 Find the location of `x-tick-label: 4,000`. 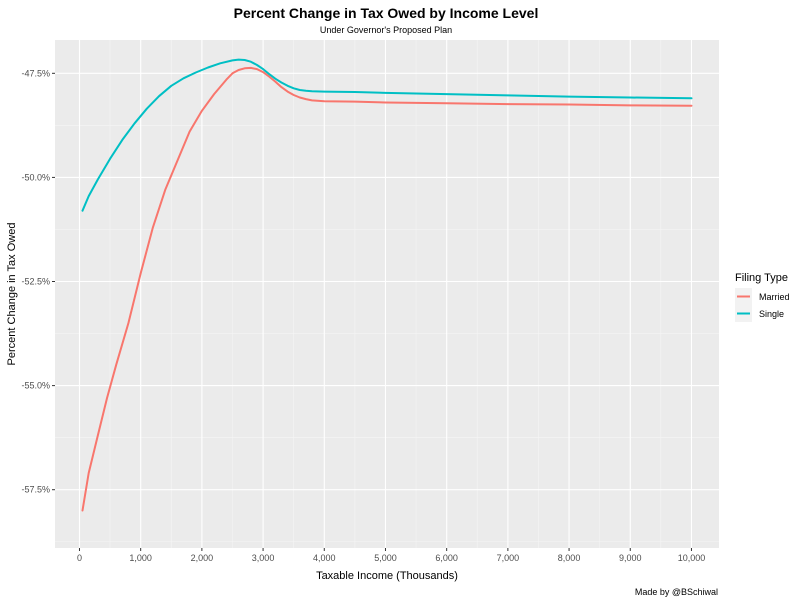

x-tick-label: 4,000 is located at coordinates (324, 558).